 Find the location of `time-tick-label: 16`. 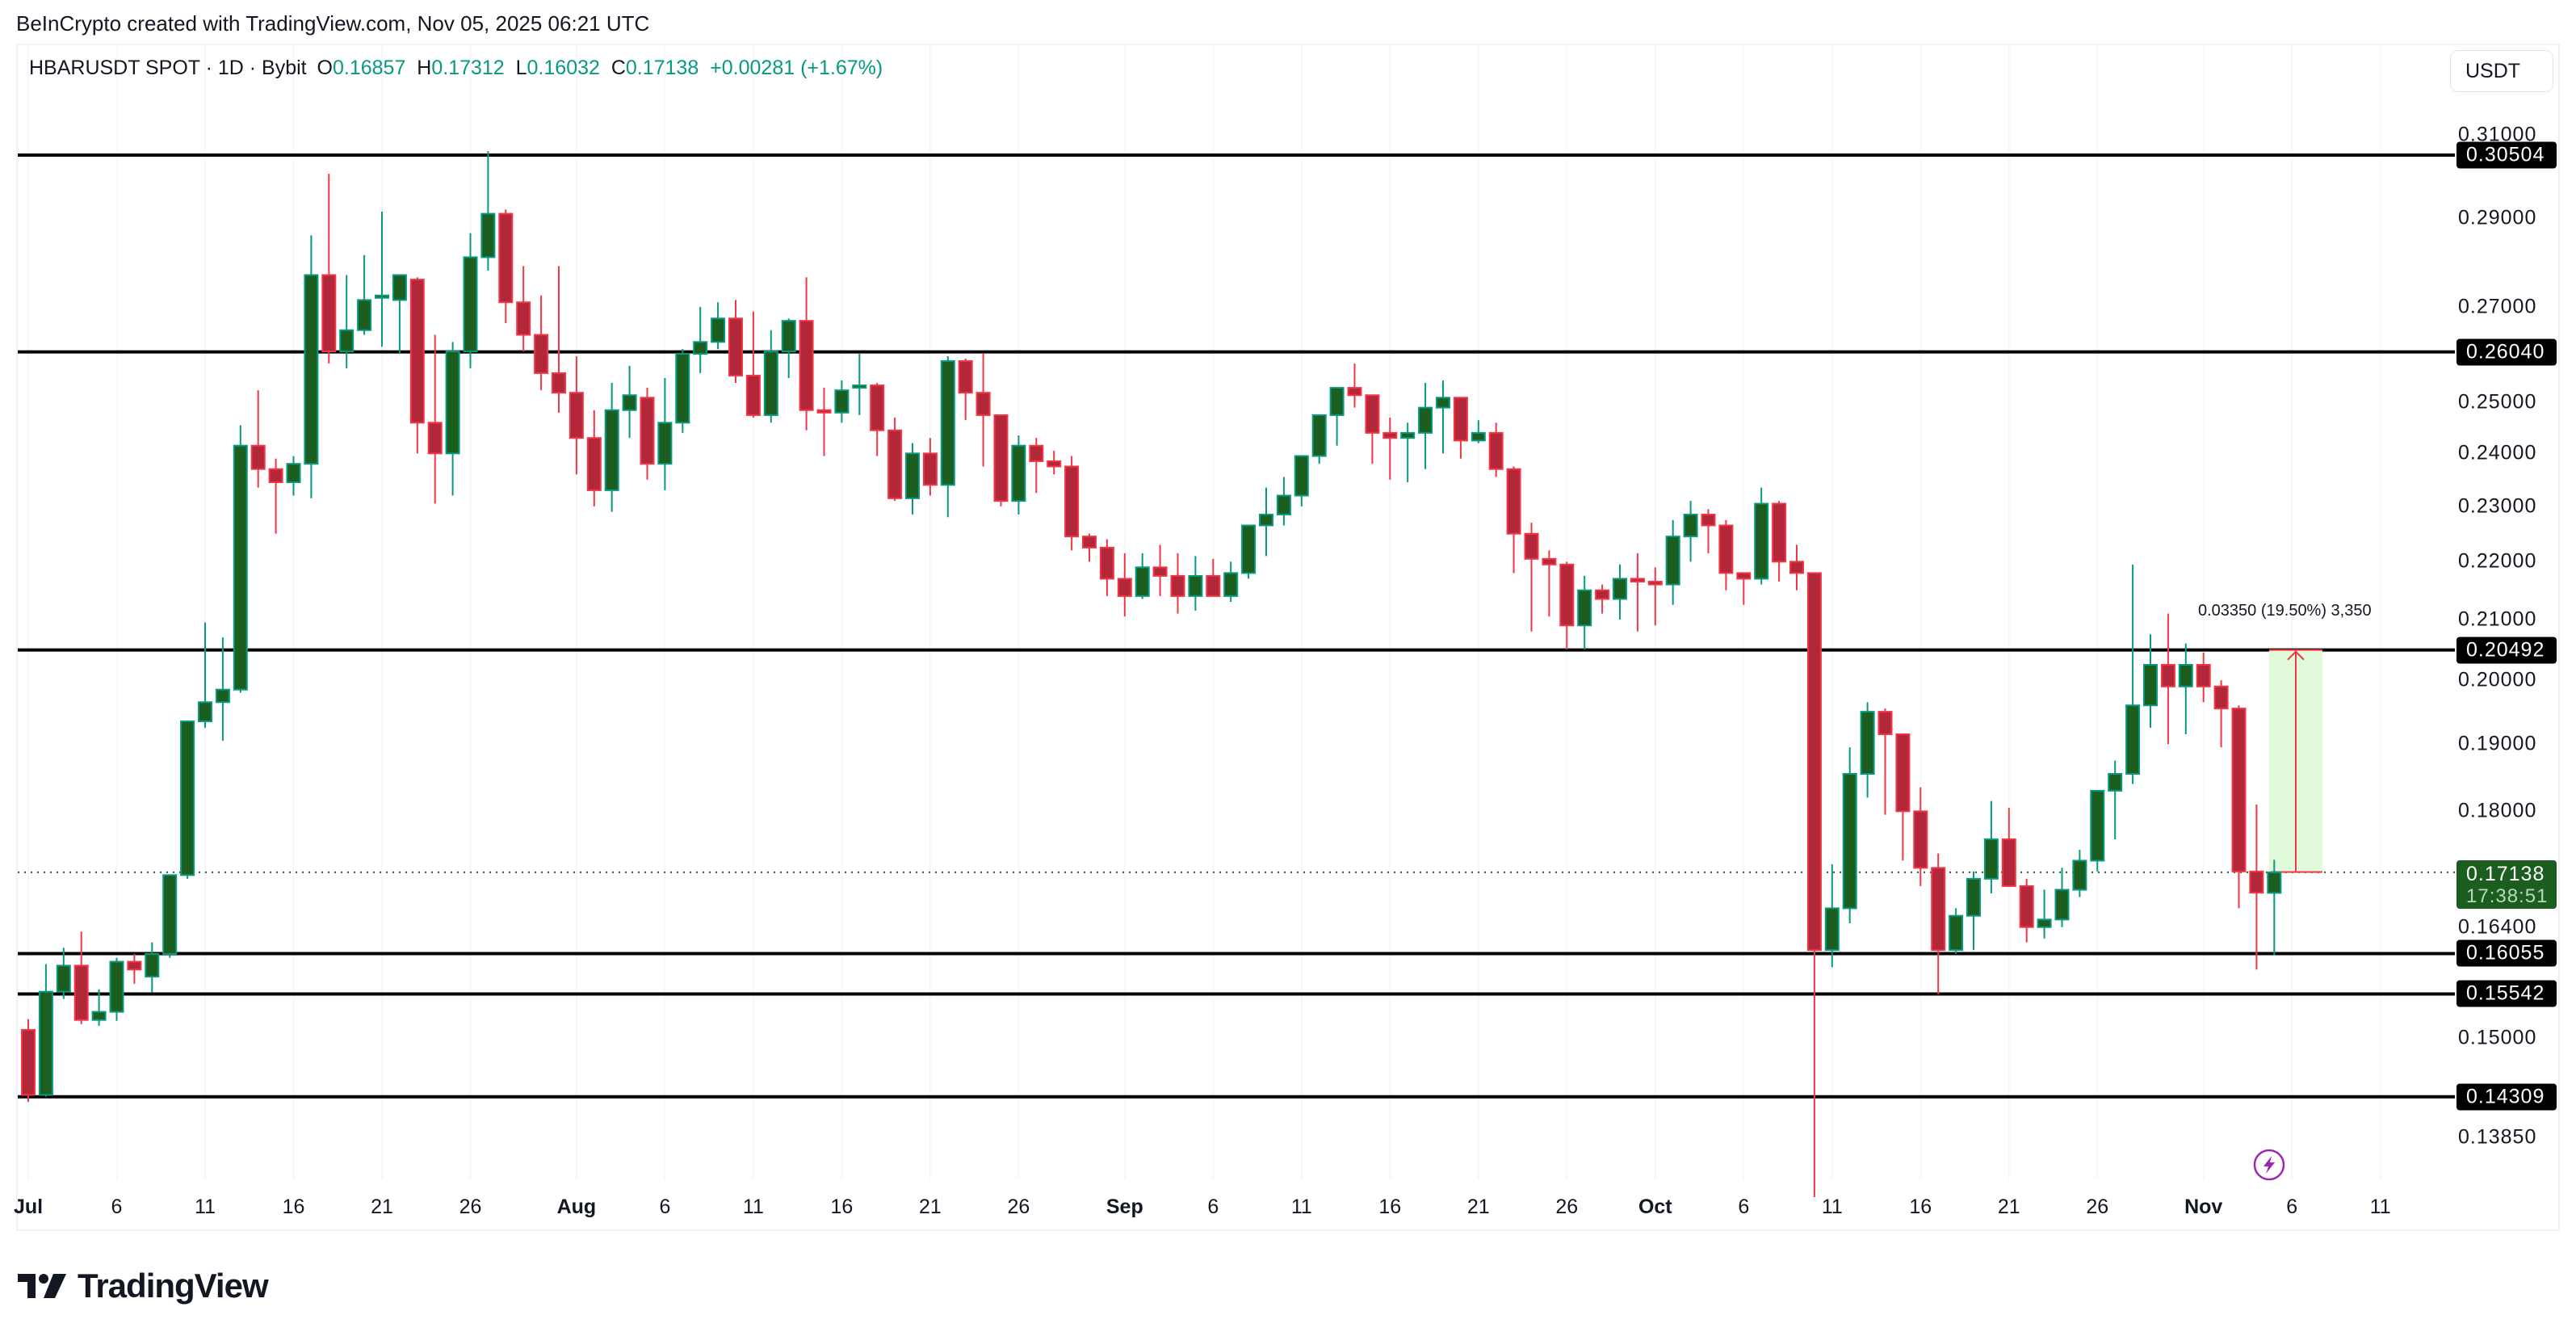

time-tick-label: 16 is located at coordinates (1920, 1207).